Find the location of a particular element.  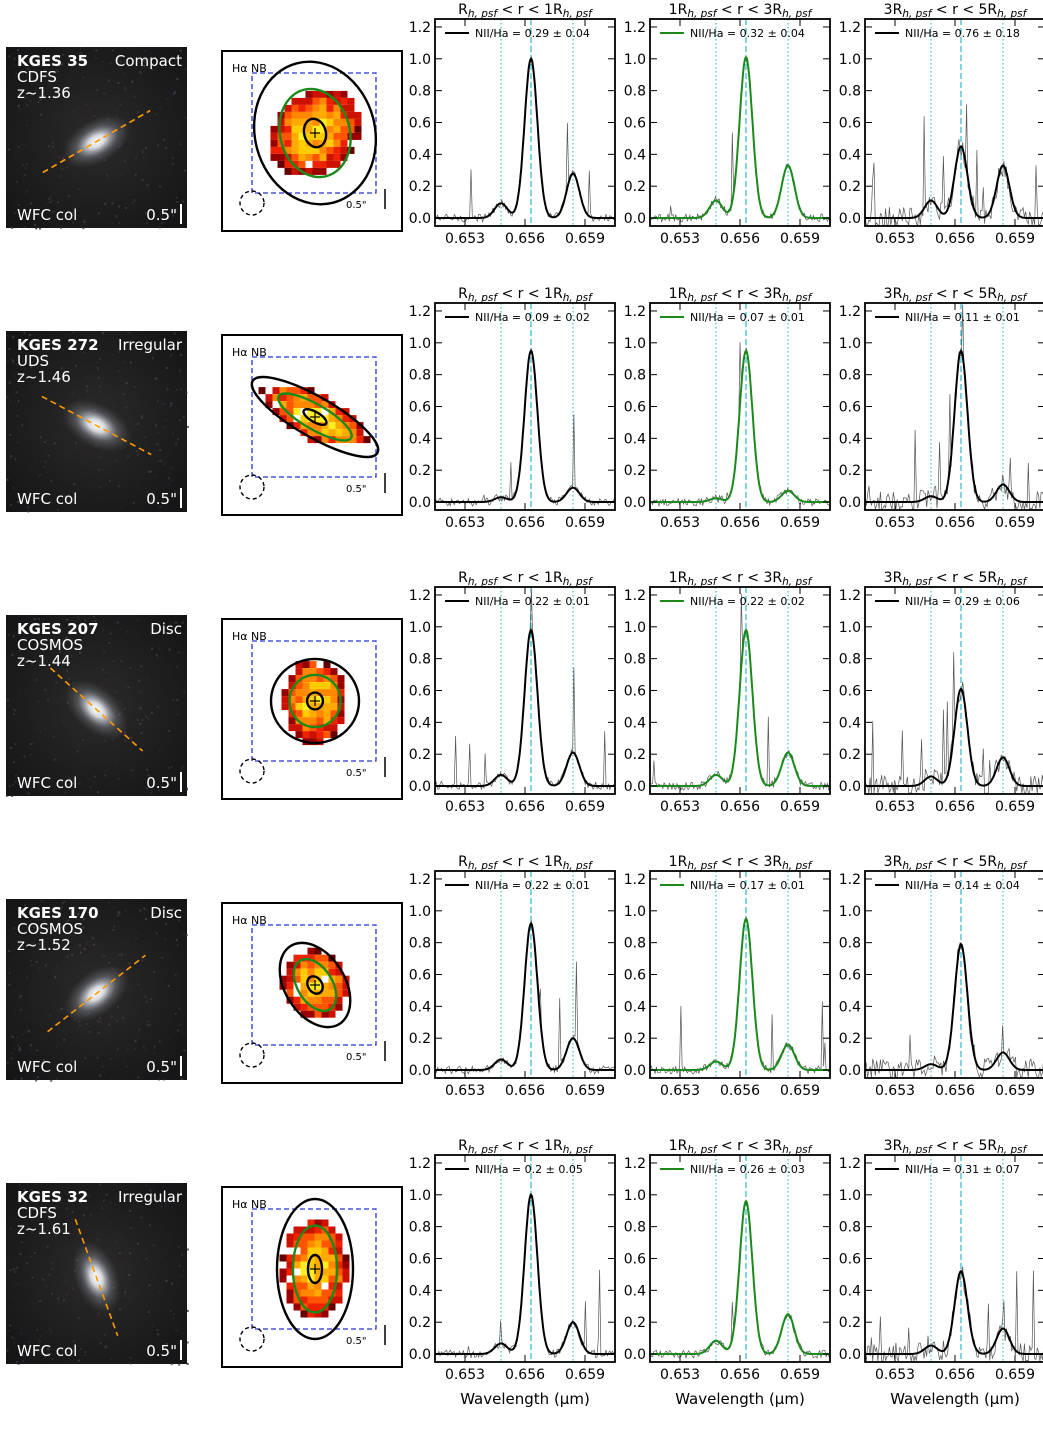

y-tick-label: 1.0 is located at coordinates (420, 628).